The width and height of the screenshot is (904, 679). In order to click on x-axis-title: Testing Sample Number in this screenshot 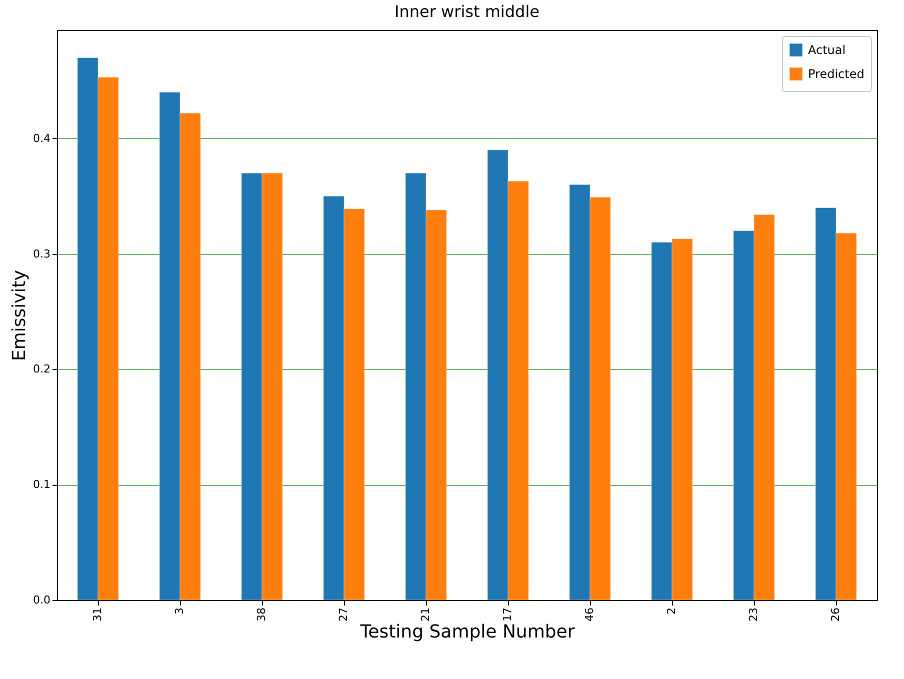, I will do `click(467, 631)`.